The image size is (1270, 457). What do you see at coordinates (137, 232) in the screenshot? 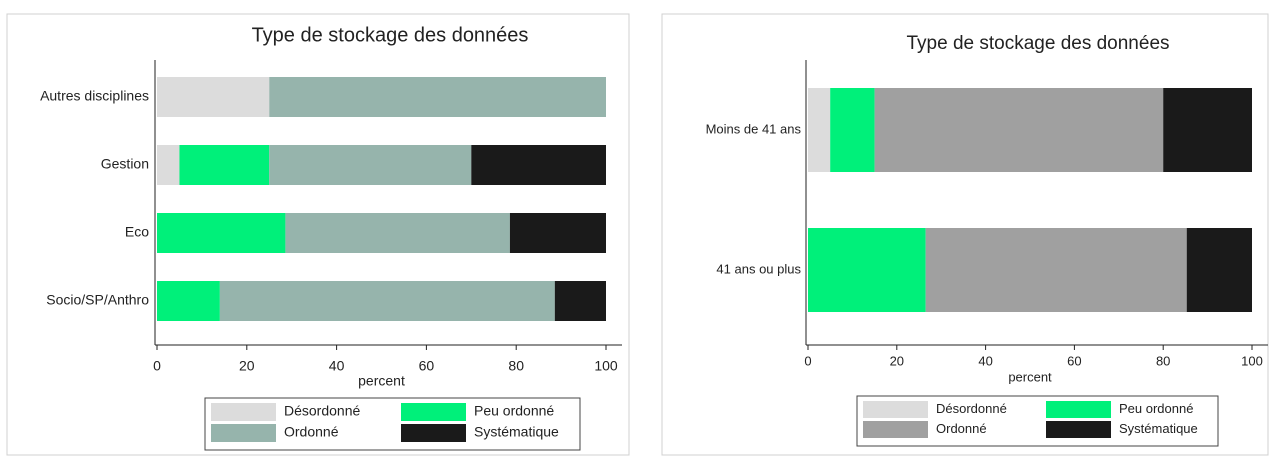
I see `y-tick-label: Eco` at bounding box center [137, 232].